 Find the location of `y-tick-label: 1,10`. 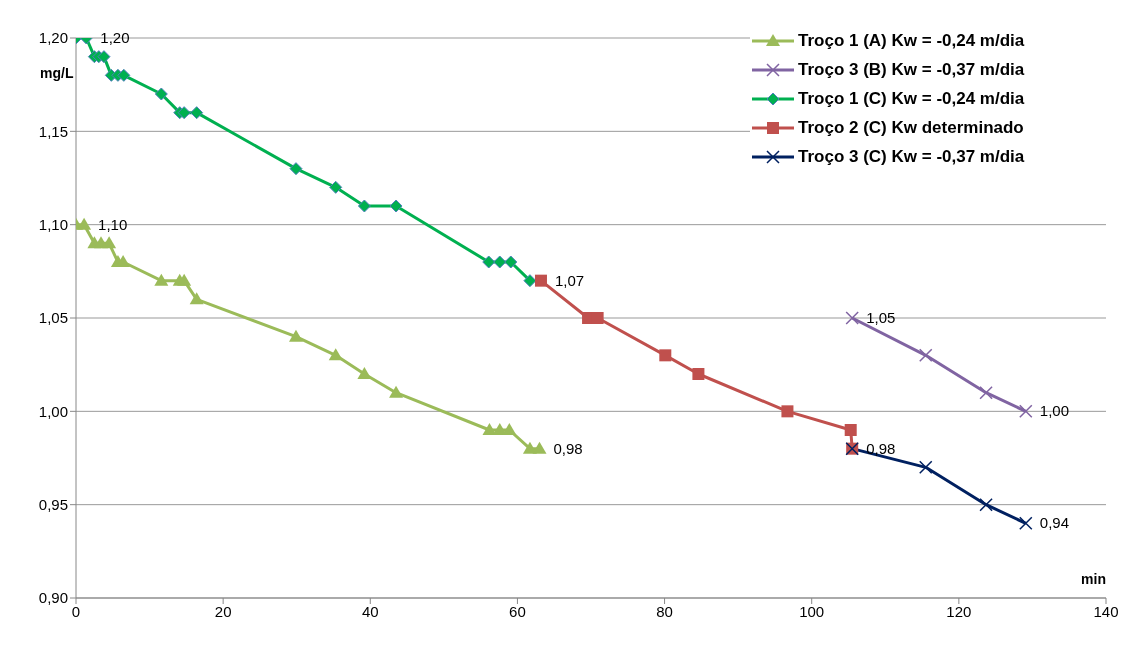

y-tick-label: 1,10 is located at coordinates (53, 224).